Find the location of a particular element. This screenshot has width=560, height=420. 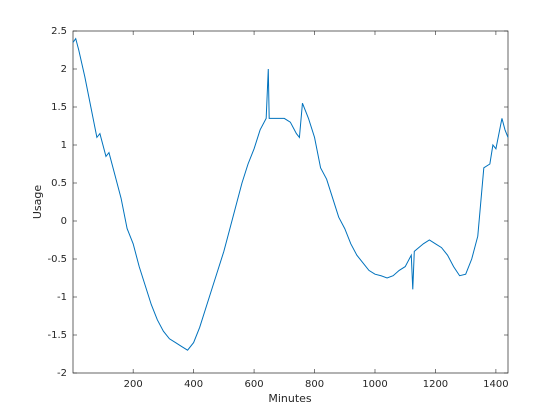

y-tick-label: 0 is located at coordinates (64, 221).